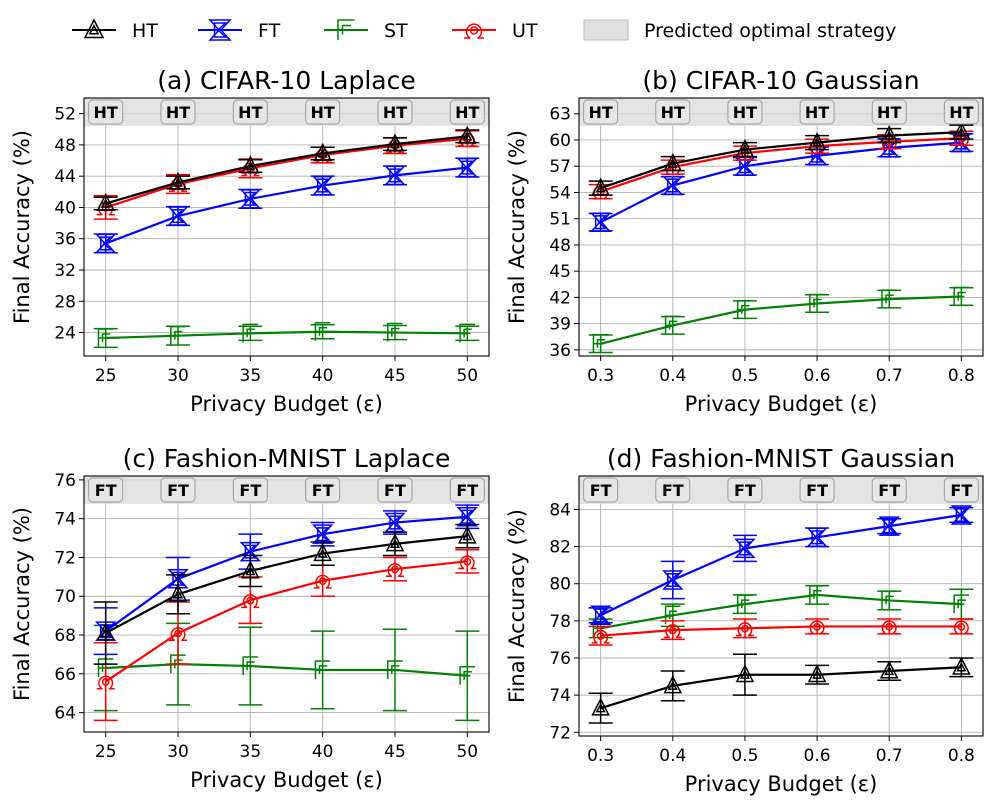  Describe the element at coordinates (22, 604) in the screenshot. I see `y-axis-label: Final Accuracy (%)` at that location.